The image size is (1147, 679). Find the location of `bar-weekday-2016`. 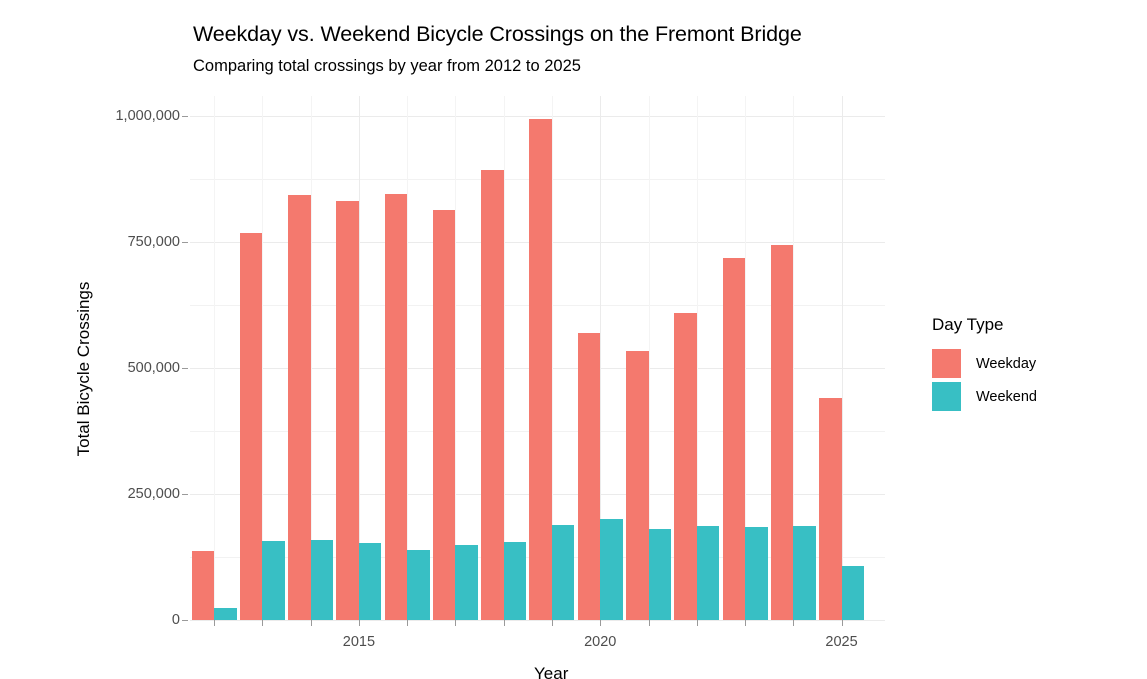

bar-weekday-2016 is located at coordinates (396, 407).